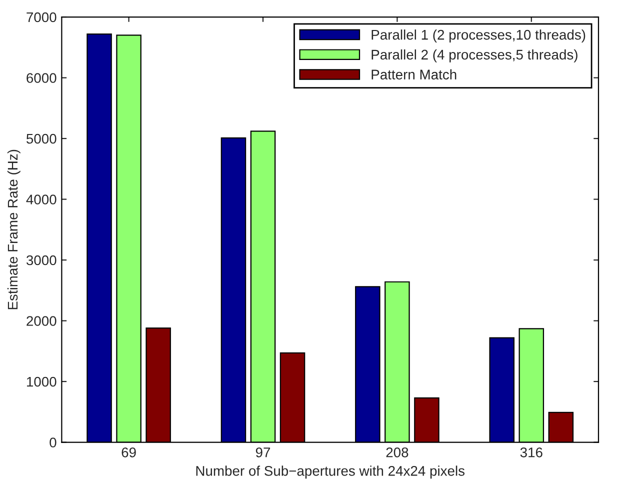 Image resolution: width=617 pixels, height=486 pixels. Describe the element at coordinates (330, 472) in the screenshot. I see `x-axis-title: Number of Sub−apertures with 24x24 pixels` at that location.